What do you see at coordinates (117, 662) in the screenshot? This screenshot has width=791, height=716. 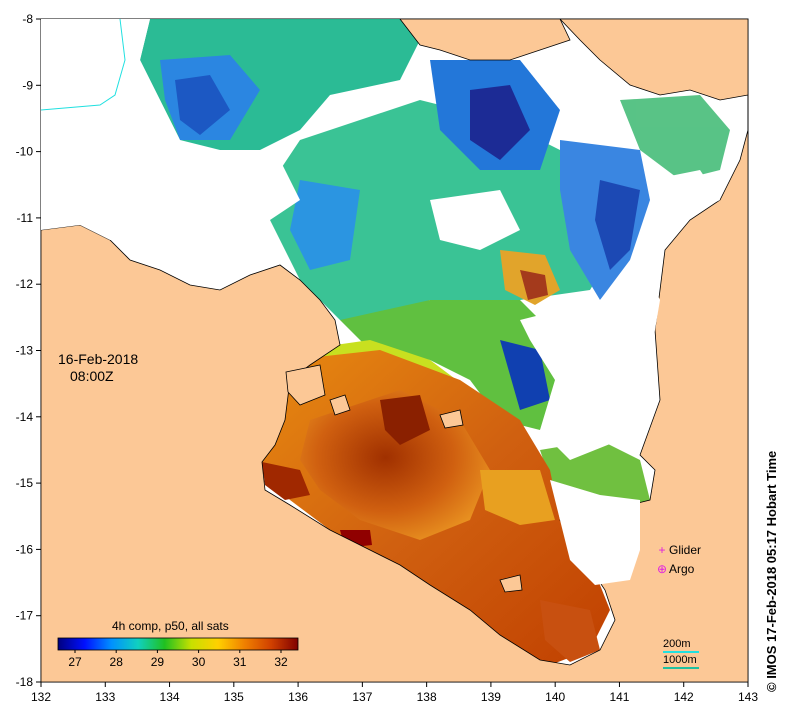 I see `colorbar-tick-label: 28` at bounding box center [117, 662].